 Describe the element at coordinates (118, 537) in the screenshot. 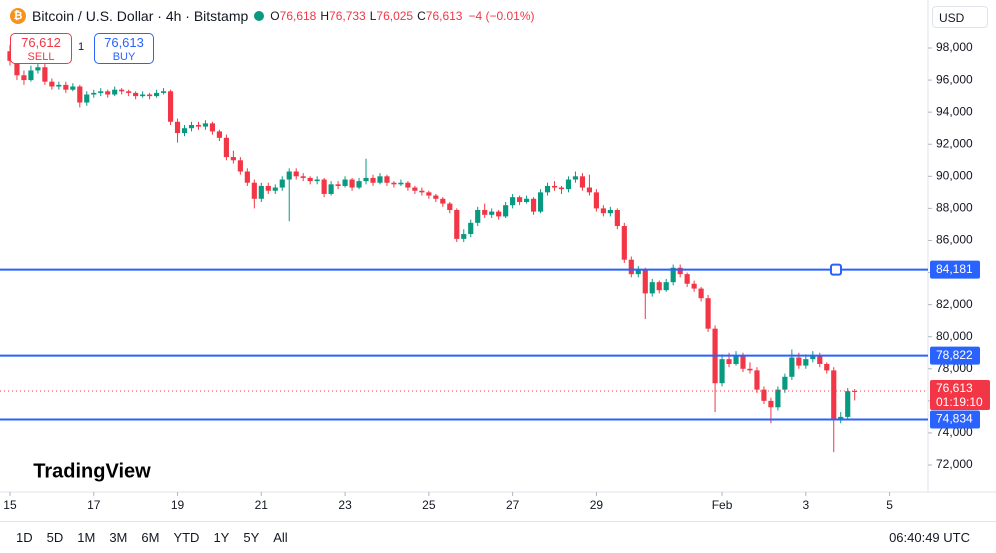

I see `timeframe: 3M` at that location.